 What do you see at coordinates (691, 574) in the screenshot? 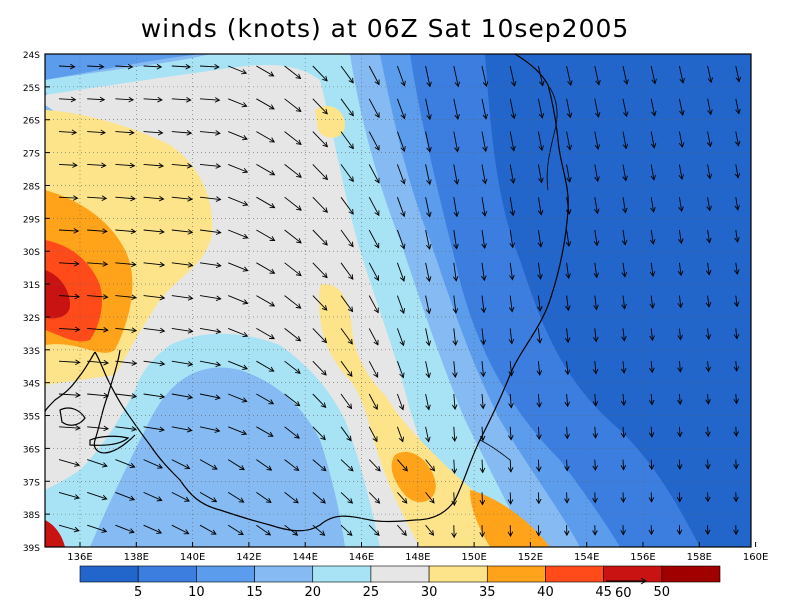
I see `colorbar-swatch` at bounding box center [691, 574].